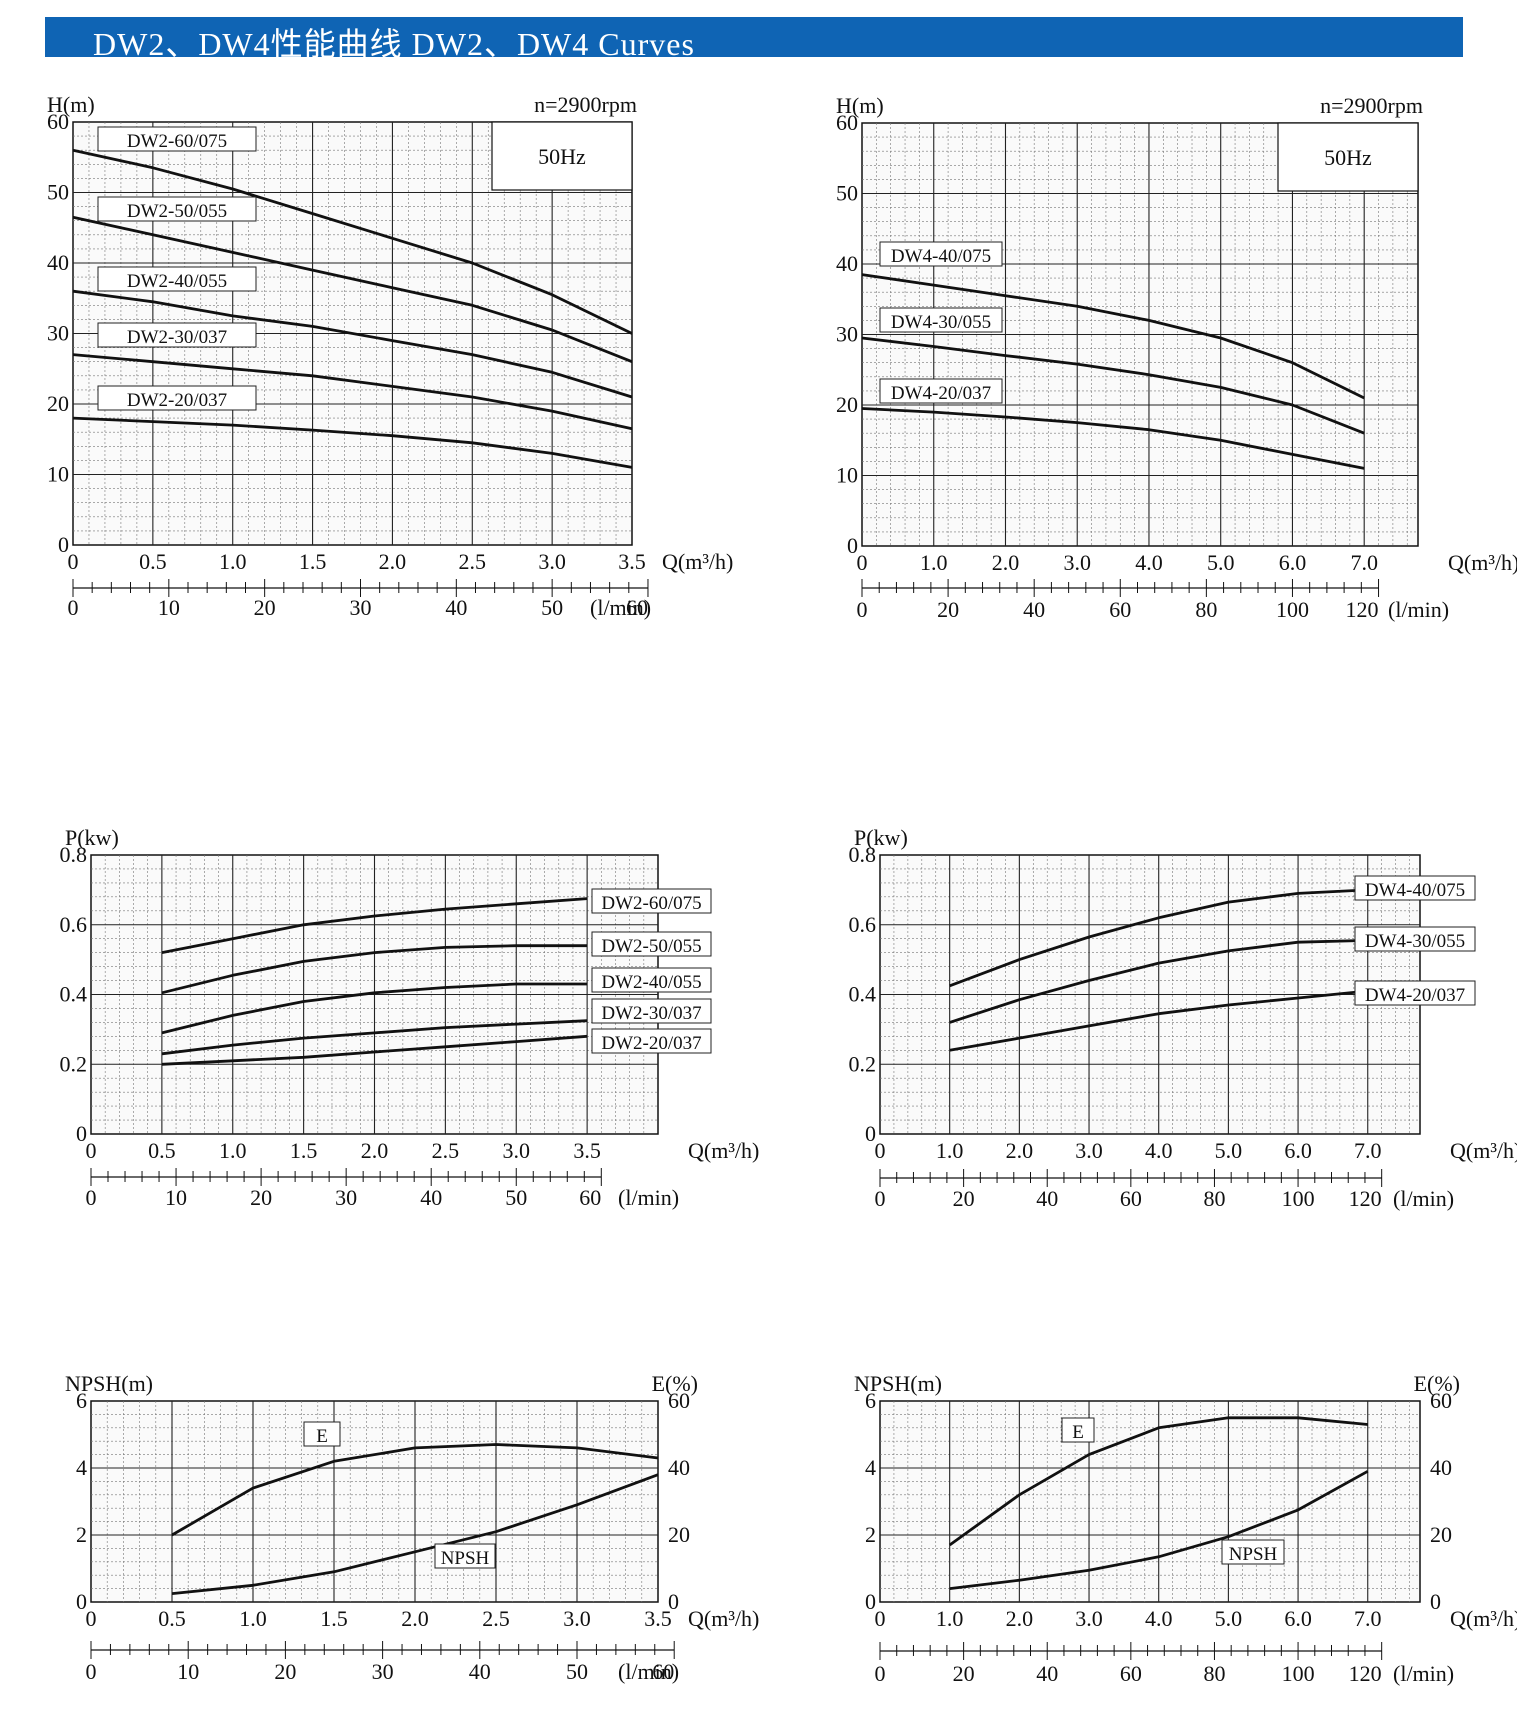 The height and width of the screenshot is (1731, 1517). Describe the element at coordinates (81, 1400) in the screenshot. I see `y-tick-label: 6` at that location.